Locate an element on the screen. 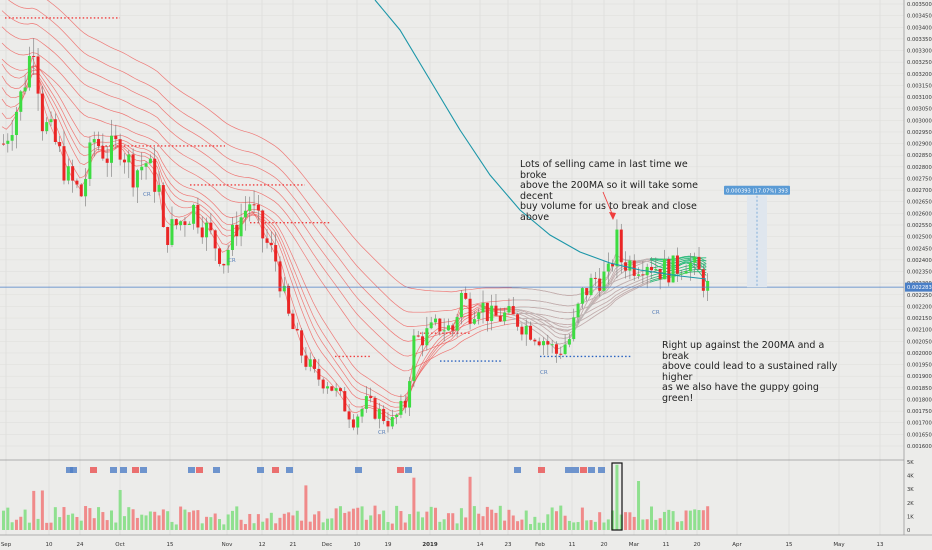 This screenshot has height=550, width=932. time-tick: 15 is located at coordinates (789, 545).